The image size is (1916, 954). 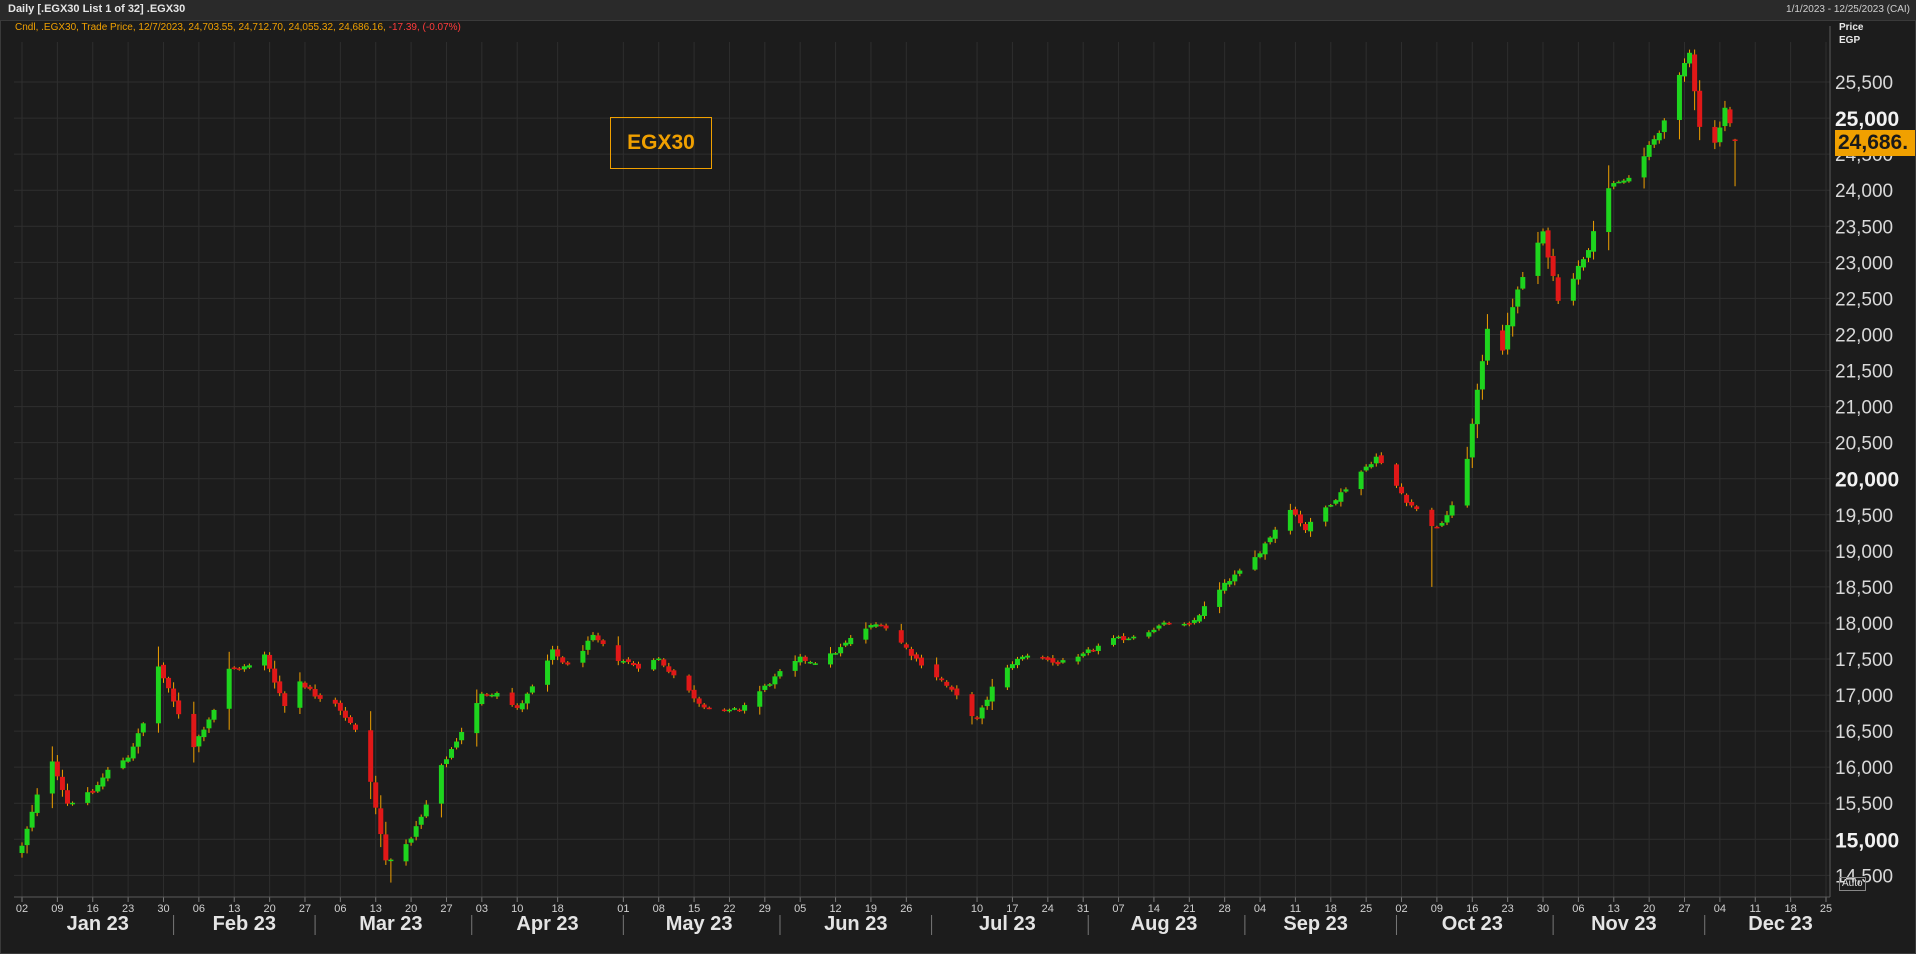 I want to click on x-tick-label: 18, so click(x=1331, y=909).